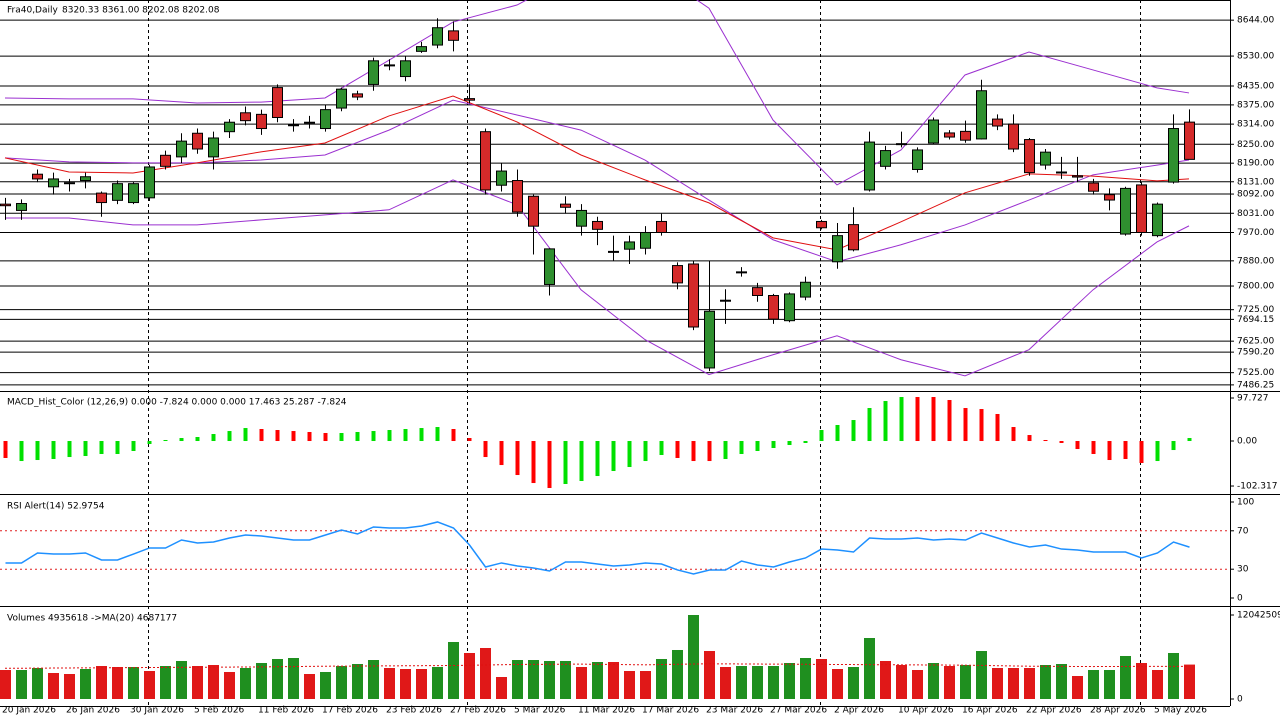 This screenshot has height=720, width=1280. Describe the element at coordinates (798, 711) in the screenshot. I see `x-tick-label: 27 Mar 2026` at that location.